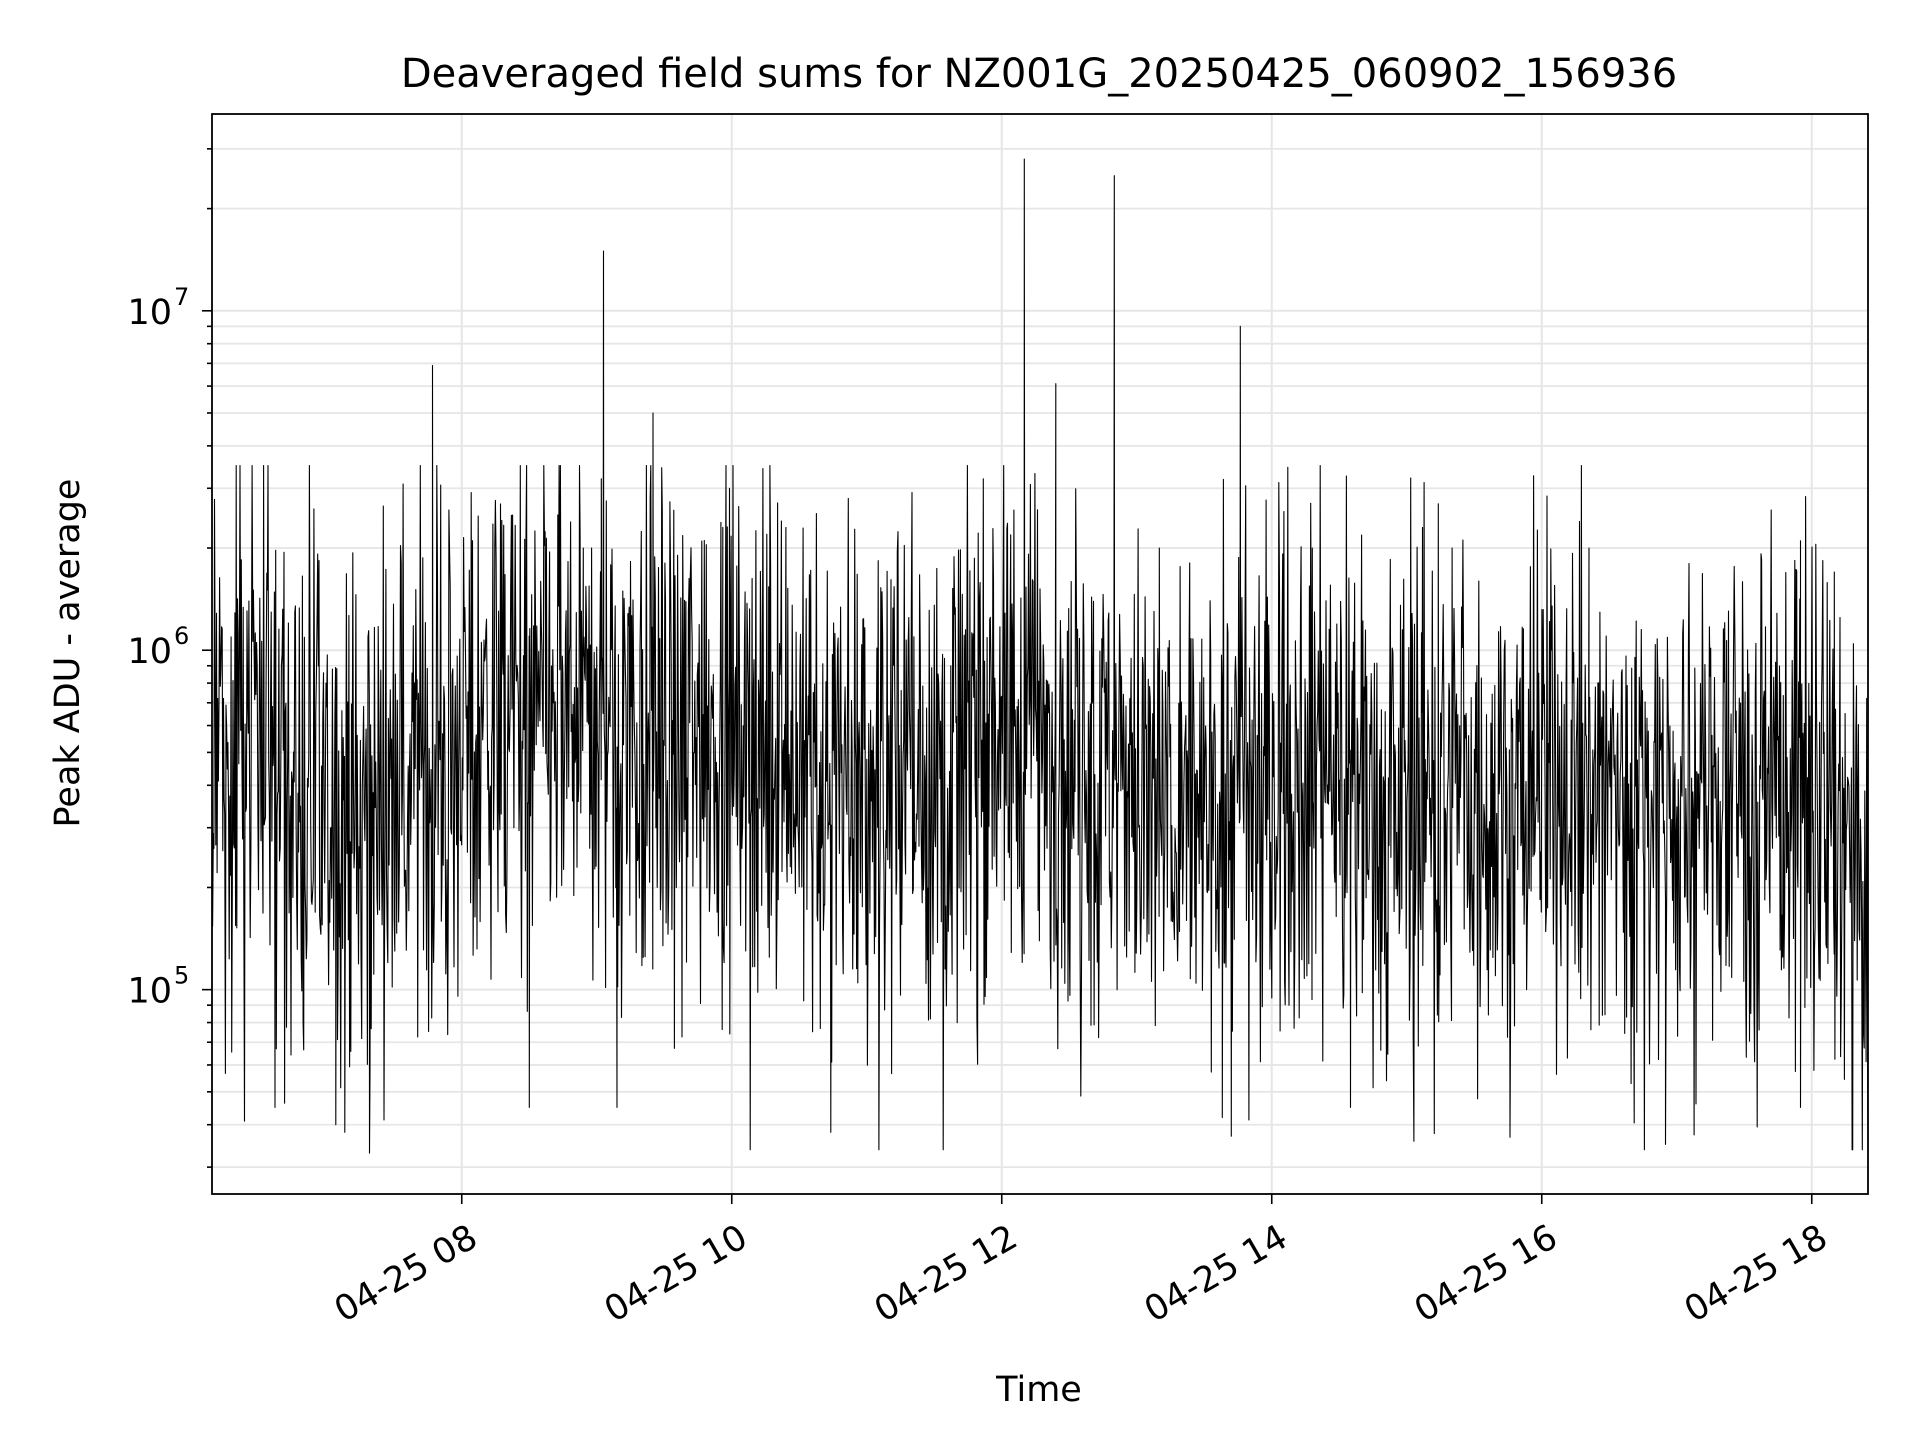 This screenshot has width=1920, height=1440. I want to click on y-tick-label: 10 7, so click(158, 308).